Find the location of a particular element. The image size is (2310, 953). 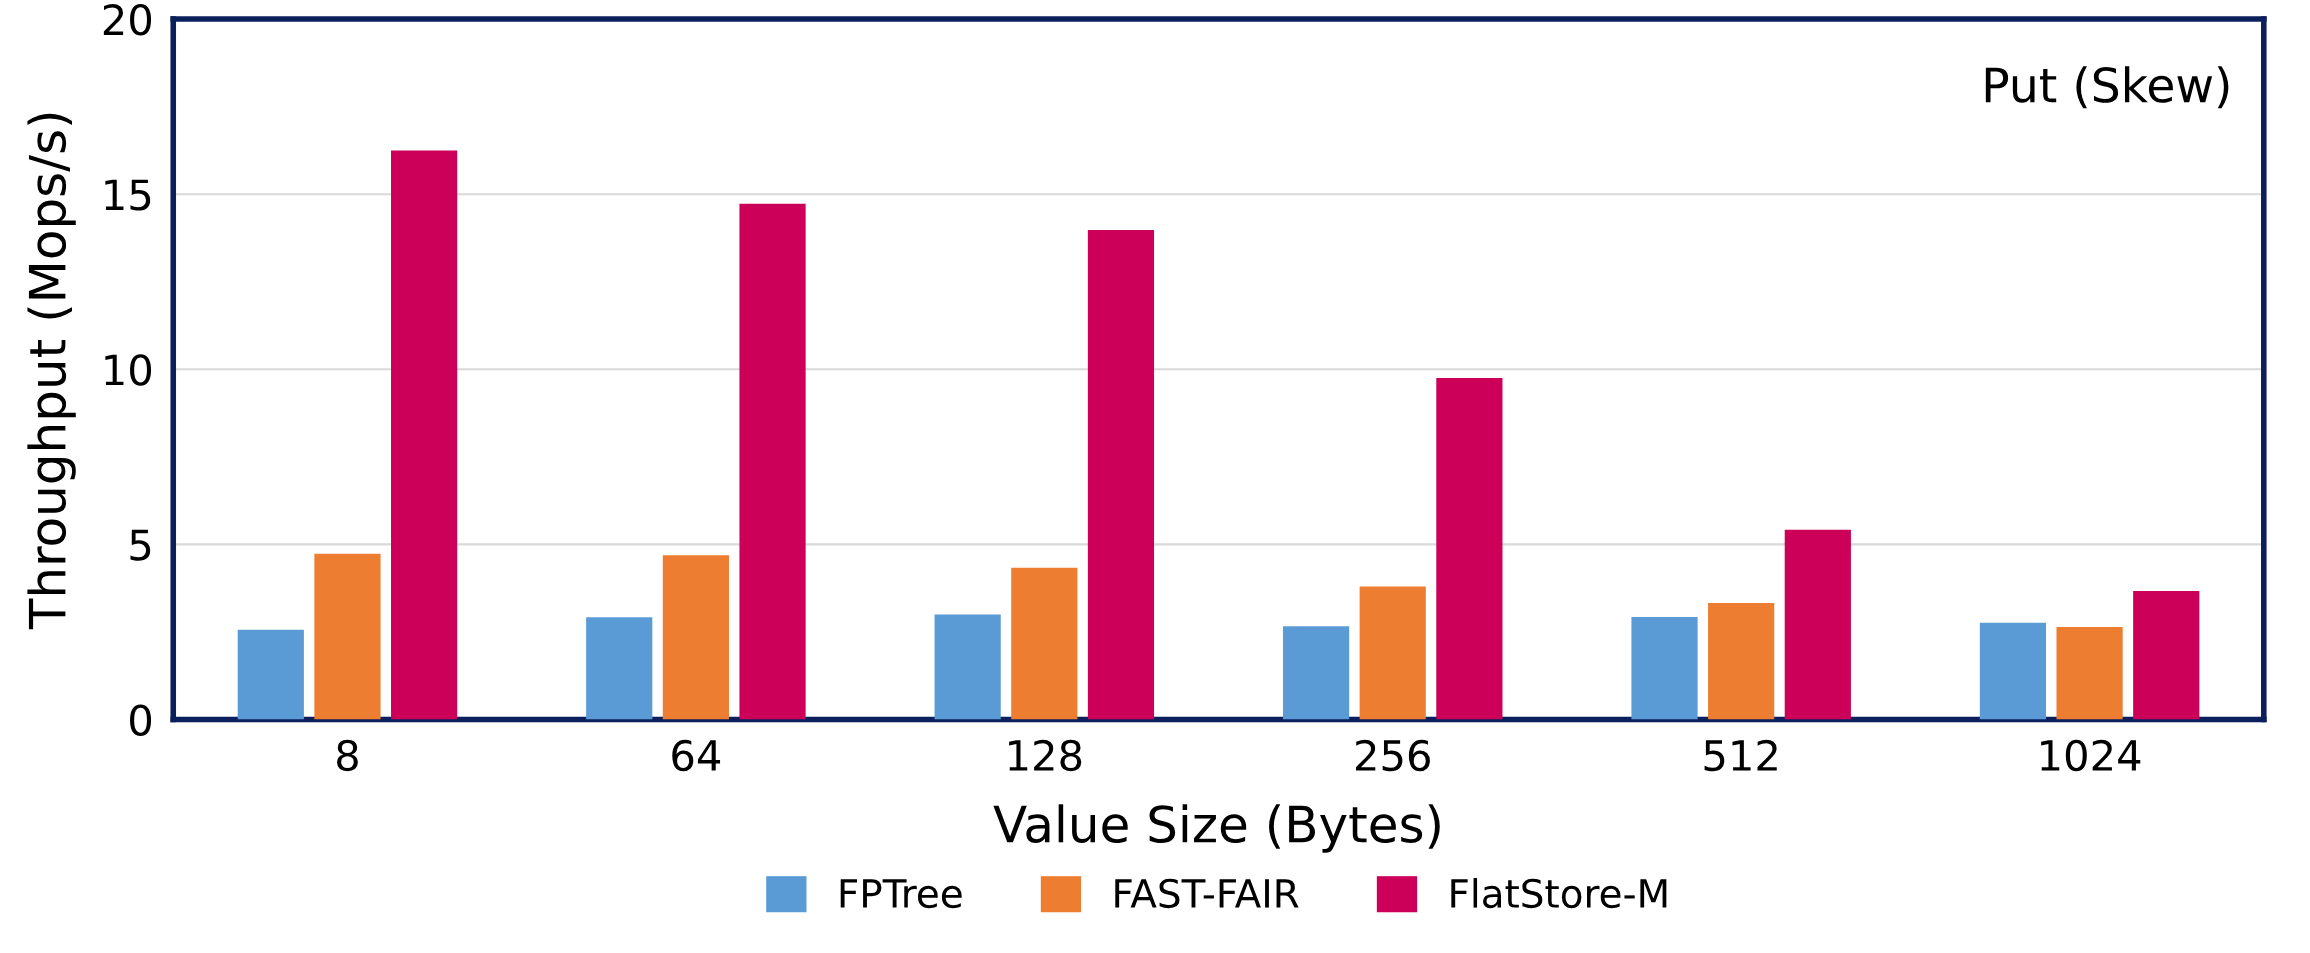

y-tick-label: 15 is located at coordinates (128, 195).